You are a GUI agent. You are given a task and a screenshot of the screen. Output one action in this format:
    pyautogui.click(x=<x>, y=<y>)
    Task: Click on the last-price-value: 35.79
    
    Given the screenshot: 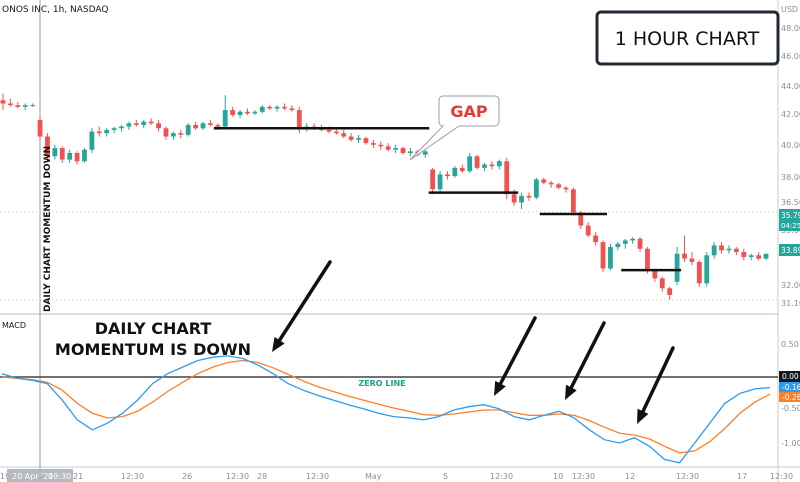 What is the action you would take?
    pyautogui.click(x=790, y=215)
    